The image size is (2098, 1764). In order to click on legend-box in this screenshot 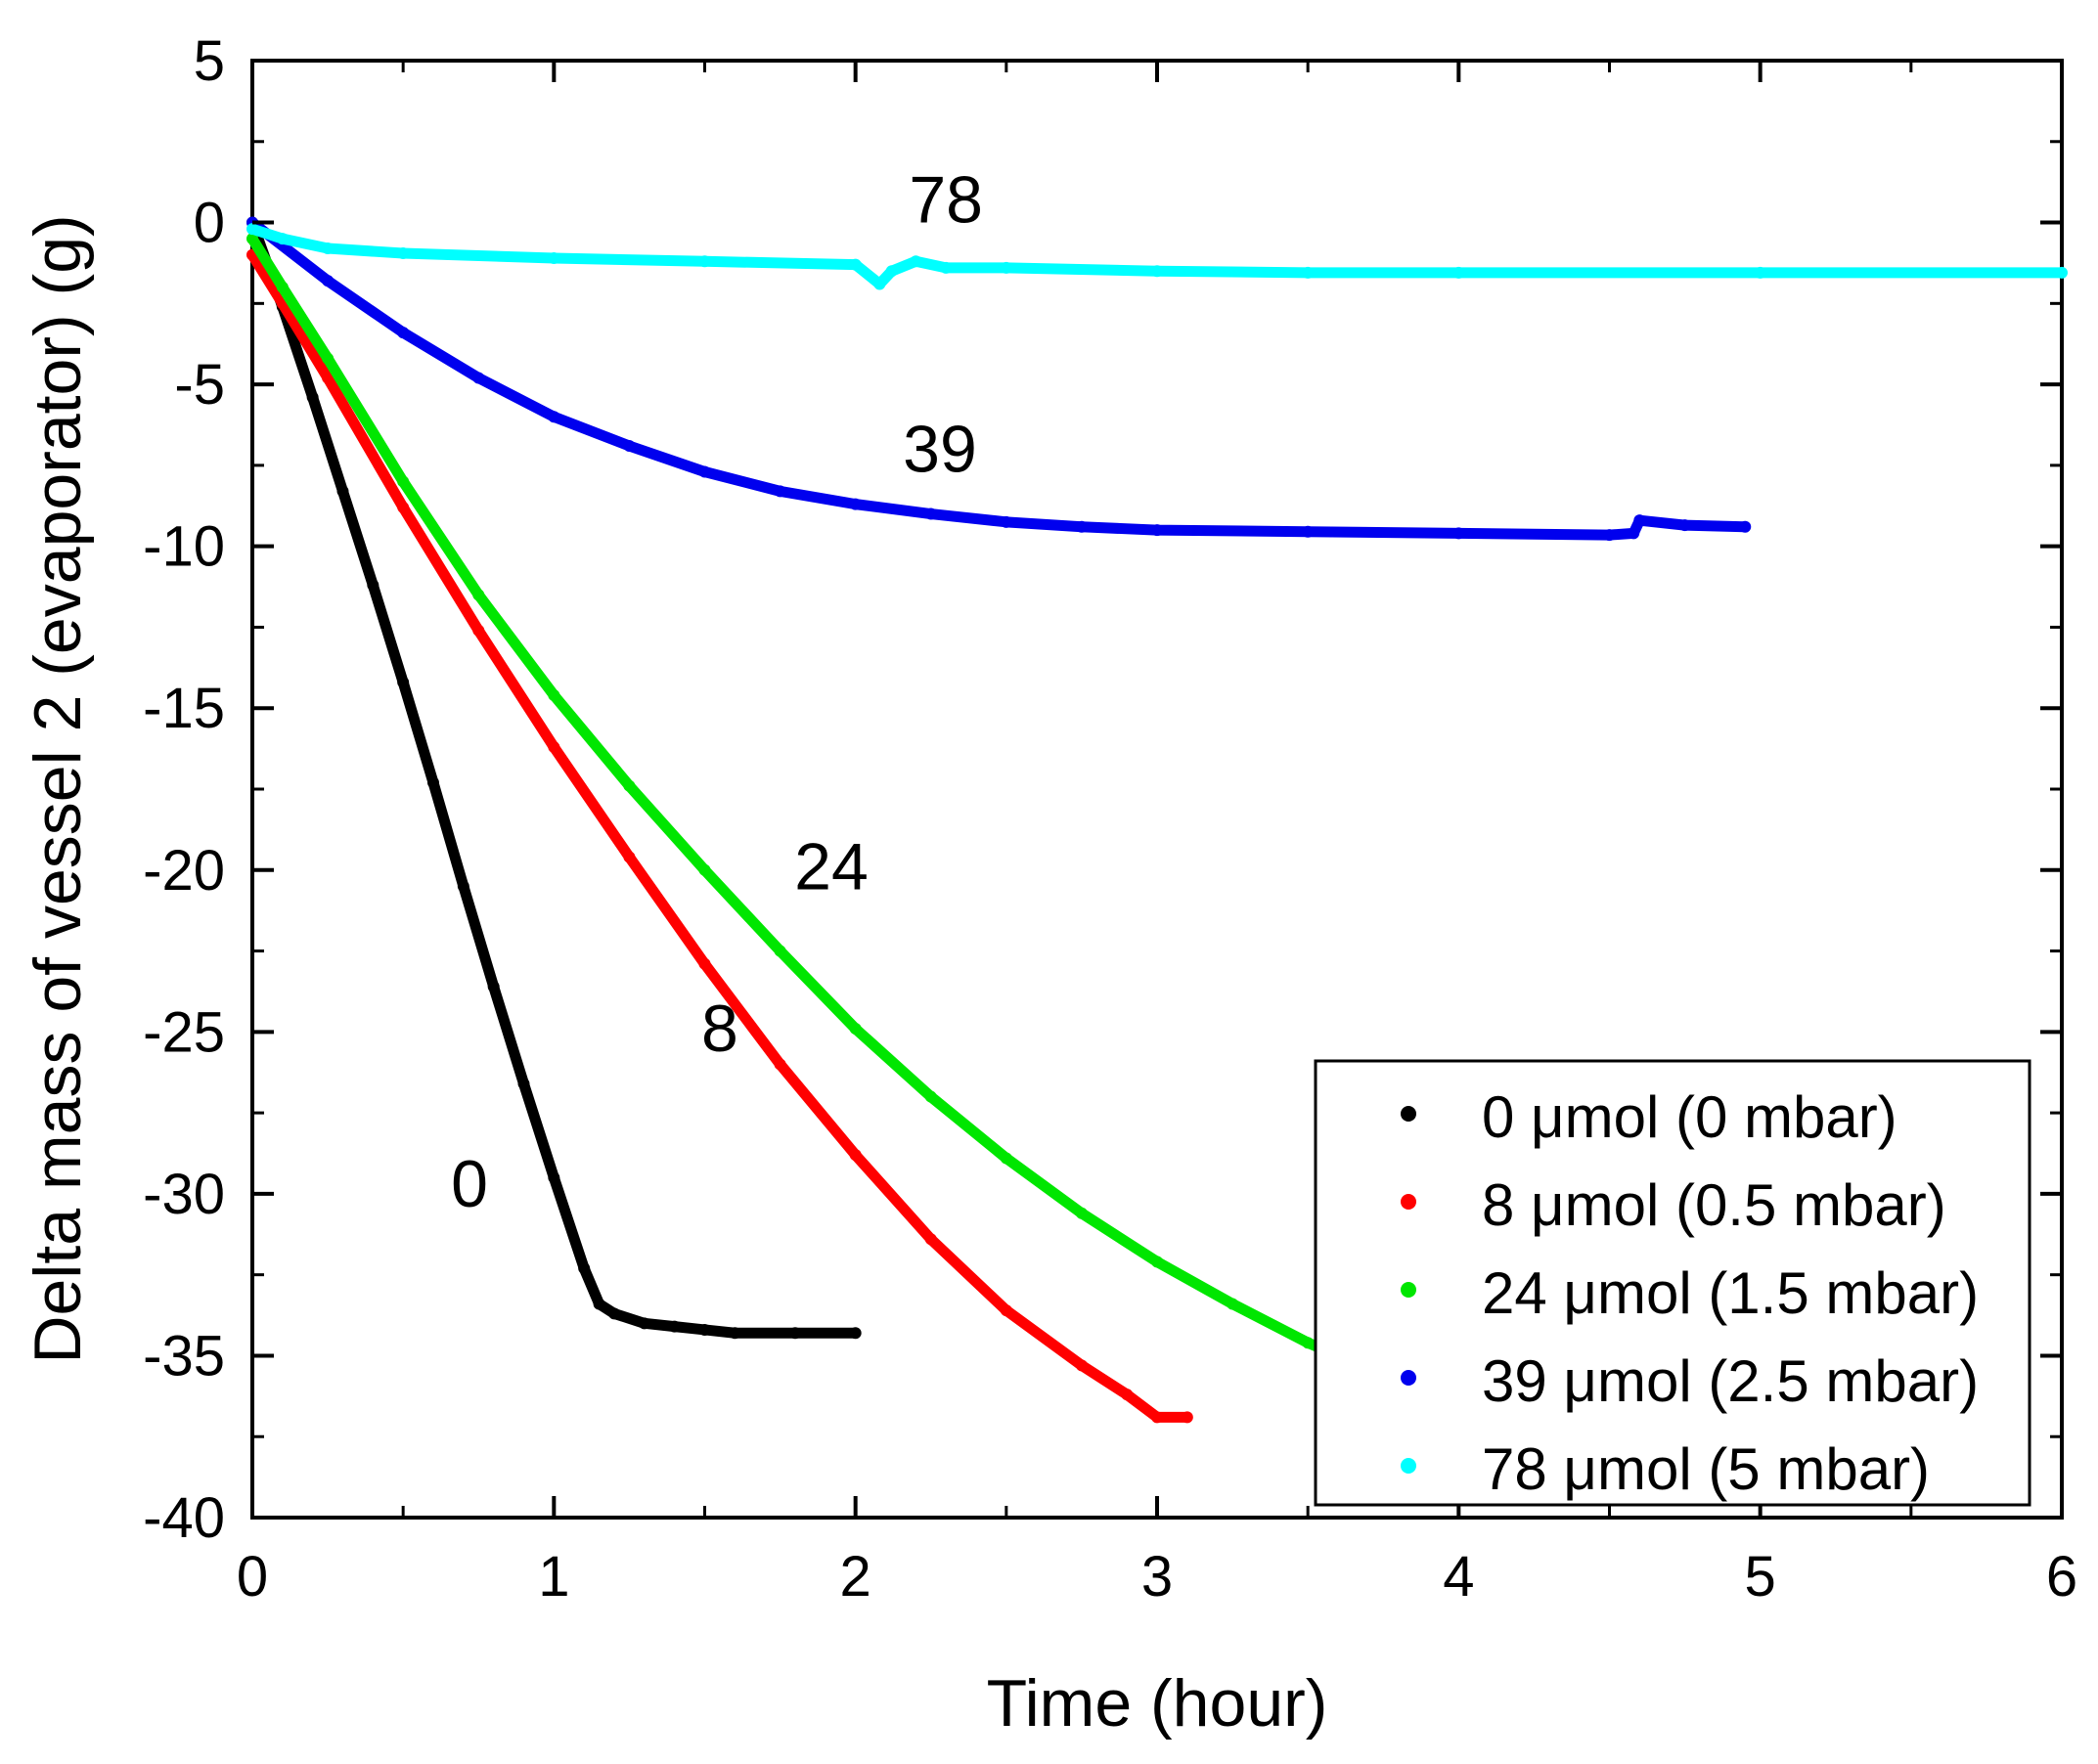, I will do `click(1673, 1283)`.